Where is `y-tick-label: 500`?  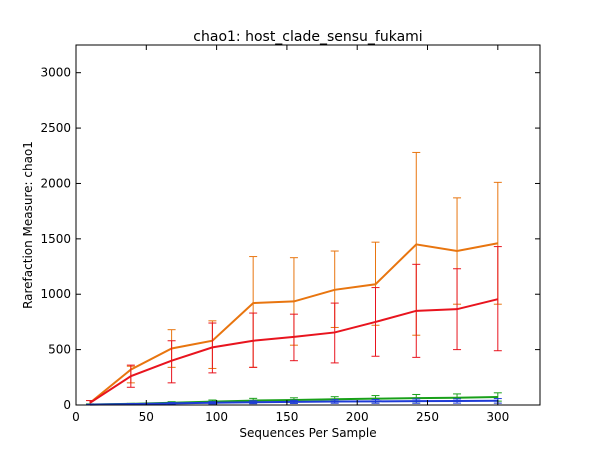
y-tick-label: 500 is located at coordinates (59, 350).